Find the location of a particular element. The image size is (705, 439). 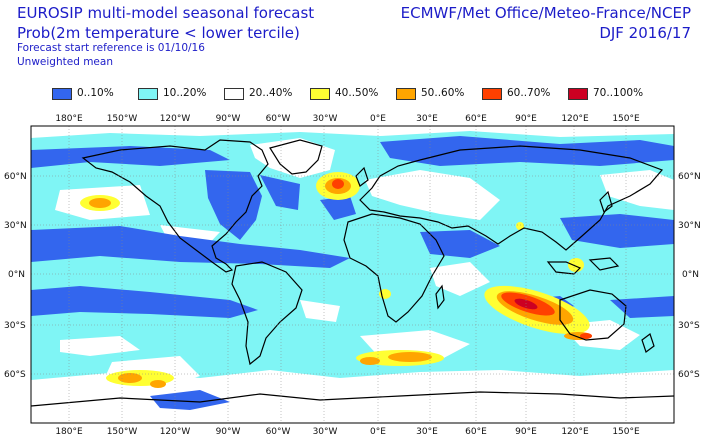

bottom-tick-label: 150°E is located at coordinates (626, 432).